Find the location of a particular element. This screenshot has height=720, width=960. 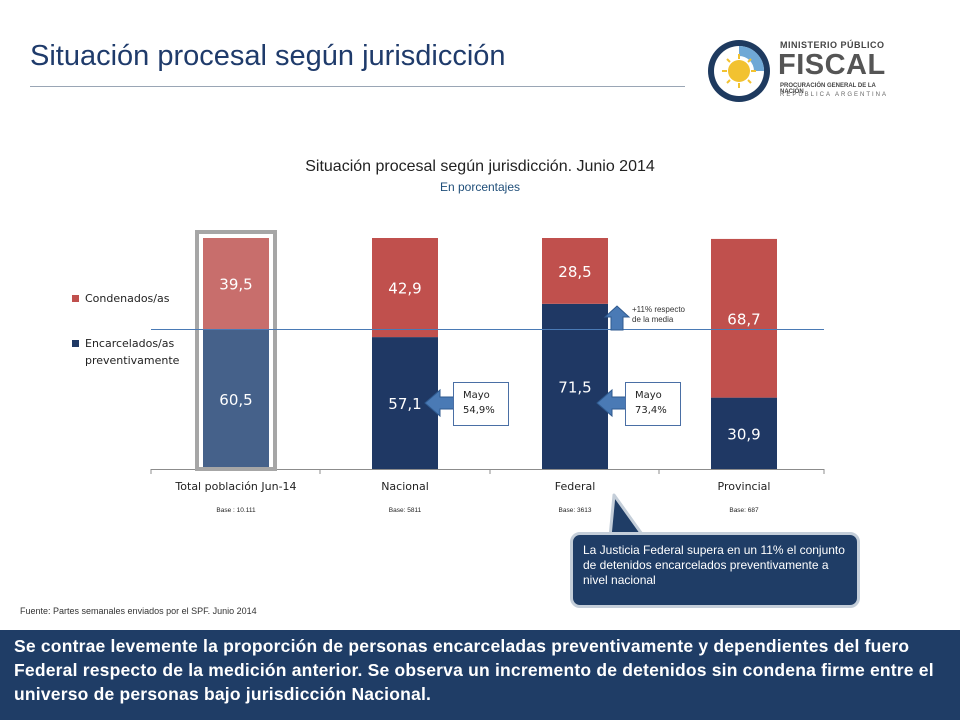

logo-line2: FISCAL is located at coordinates (832, 65).